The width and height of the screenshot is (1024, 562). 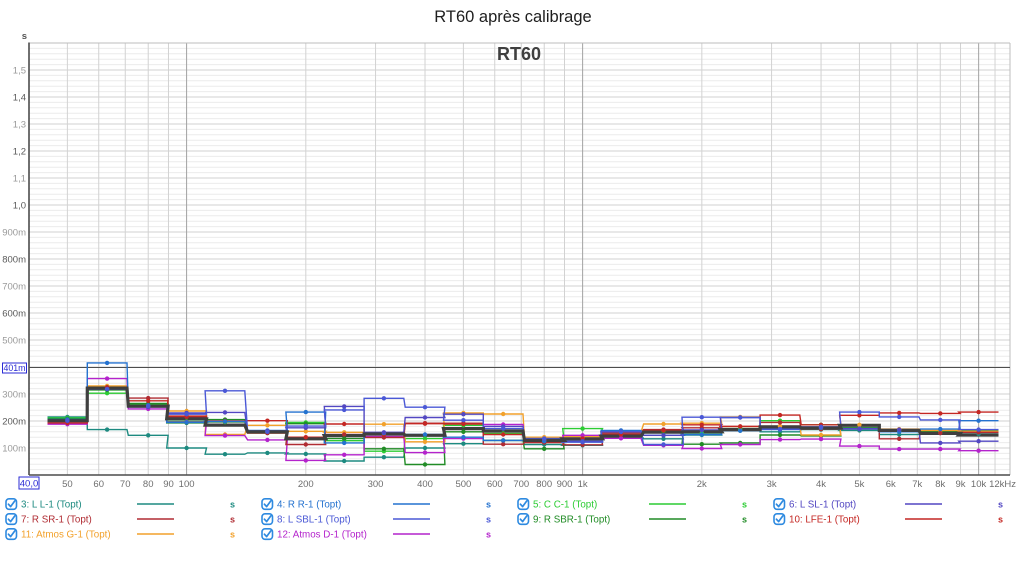 I want to click on svg-text: 40,0, so click(x=29, y=484).